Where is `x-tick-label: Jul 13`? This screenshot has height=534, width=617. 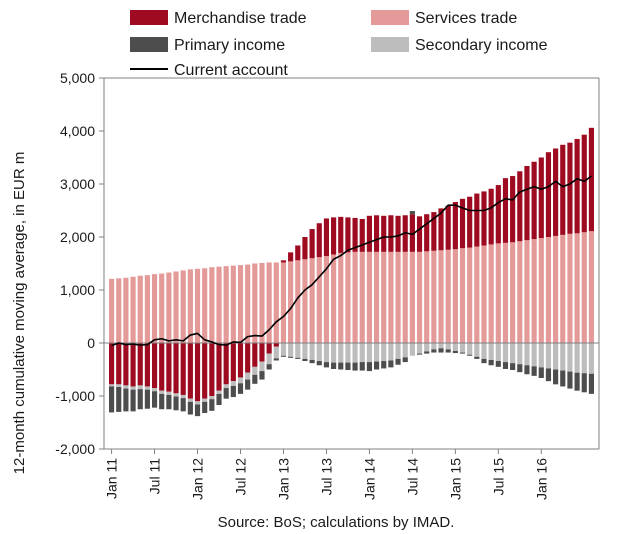
x-tick-label: Jul 13 is located at coordinates (326, 477).